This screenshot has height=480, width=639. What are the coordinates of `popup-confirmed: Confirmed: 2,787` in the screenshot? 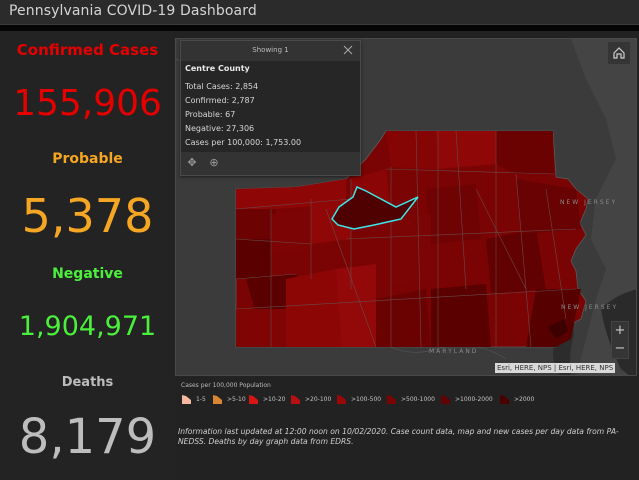 It's located at (220, 100).